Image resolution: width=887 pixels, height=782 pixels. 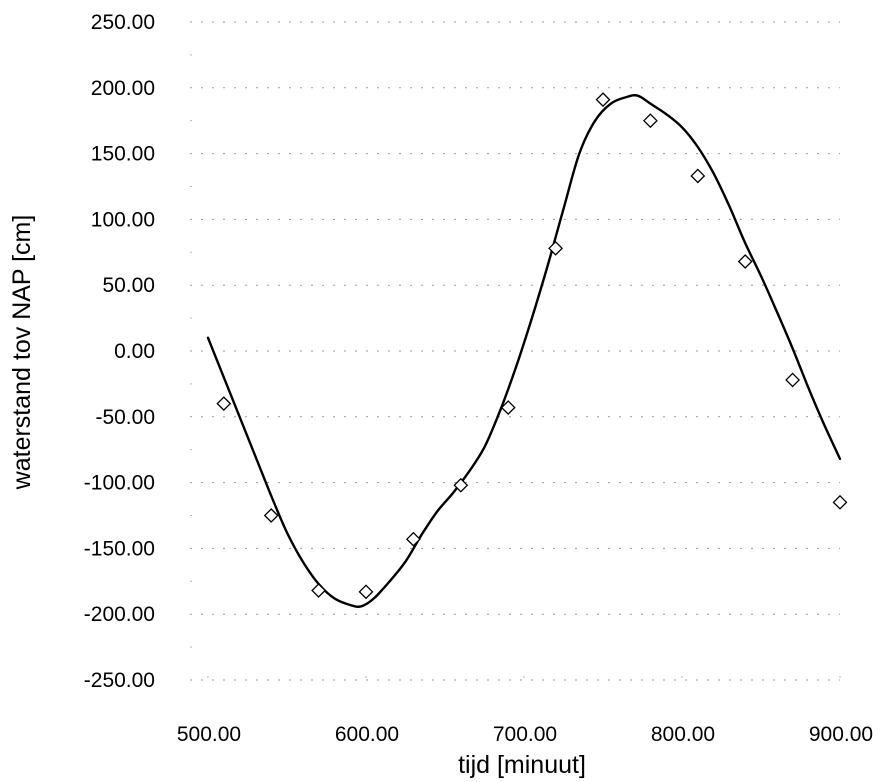 What do you see at coordinates (123, 154) in the screenshot?
I see `y-tick-label: 150.00` at bounding box center [123, 154].